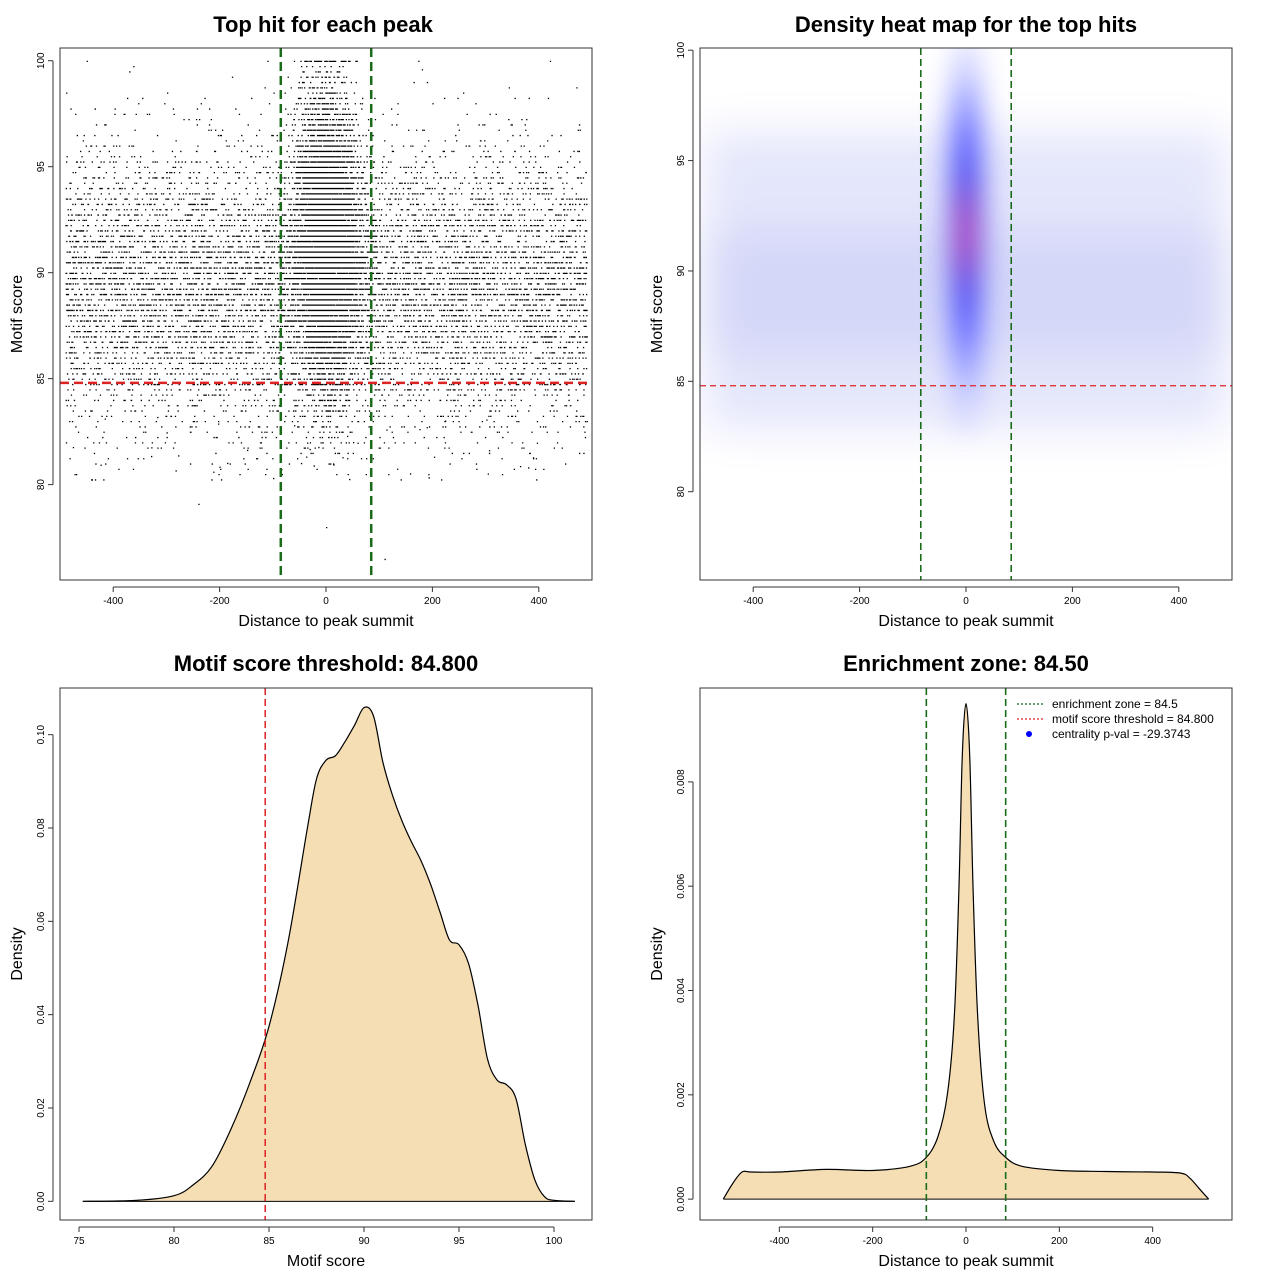 This screenshot has height=1280, width=1280. Describe the element at coordinates (220, 601) in the screenshot. I see `scatter-x-tick-label: -200` at that location.